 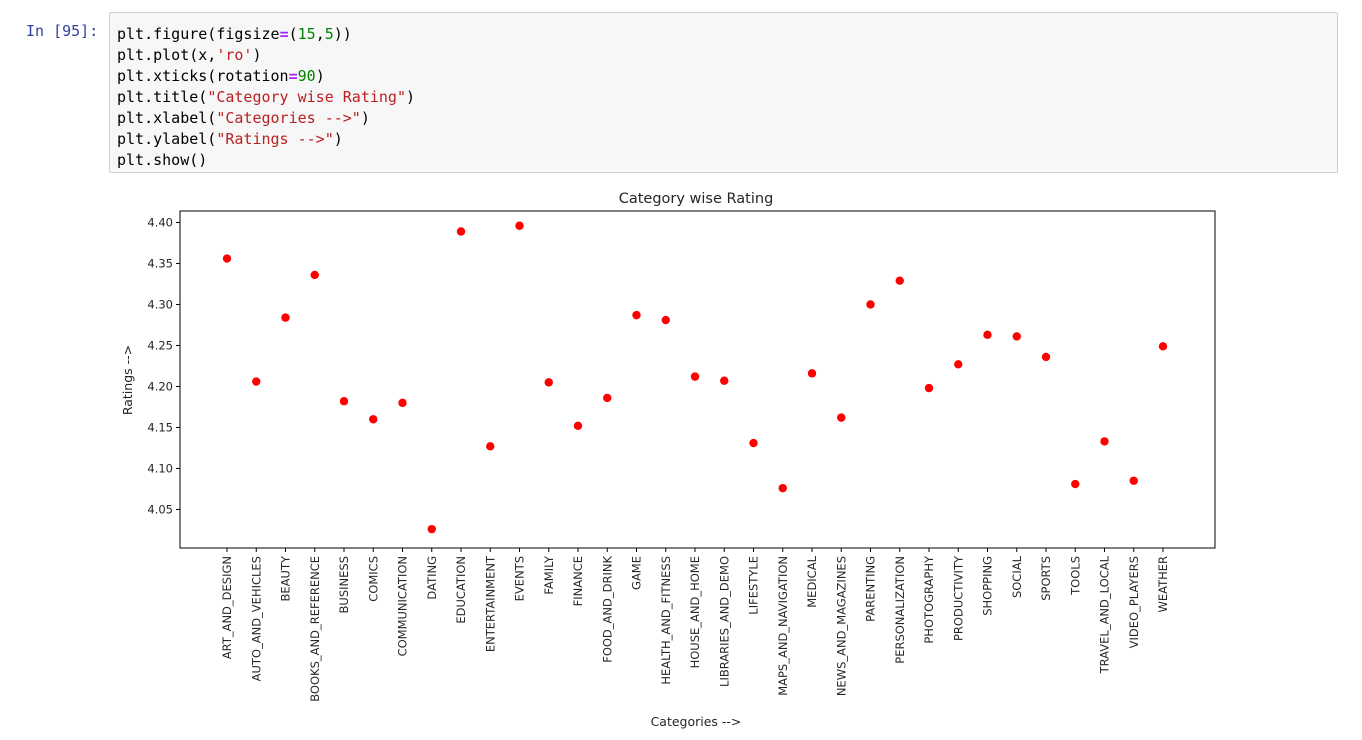 I want to click on code-token: 'ro', so click(x=234, y=55).